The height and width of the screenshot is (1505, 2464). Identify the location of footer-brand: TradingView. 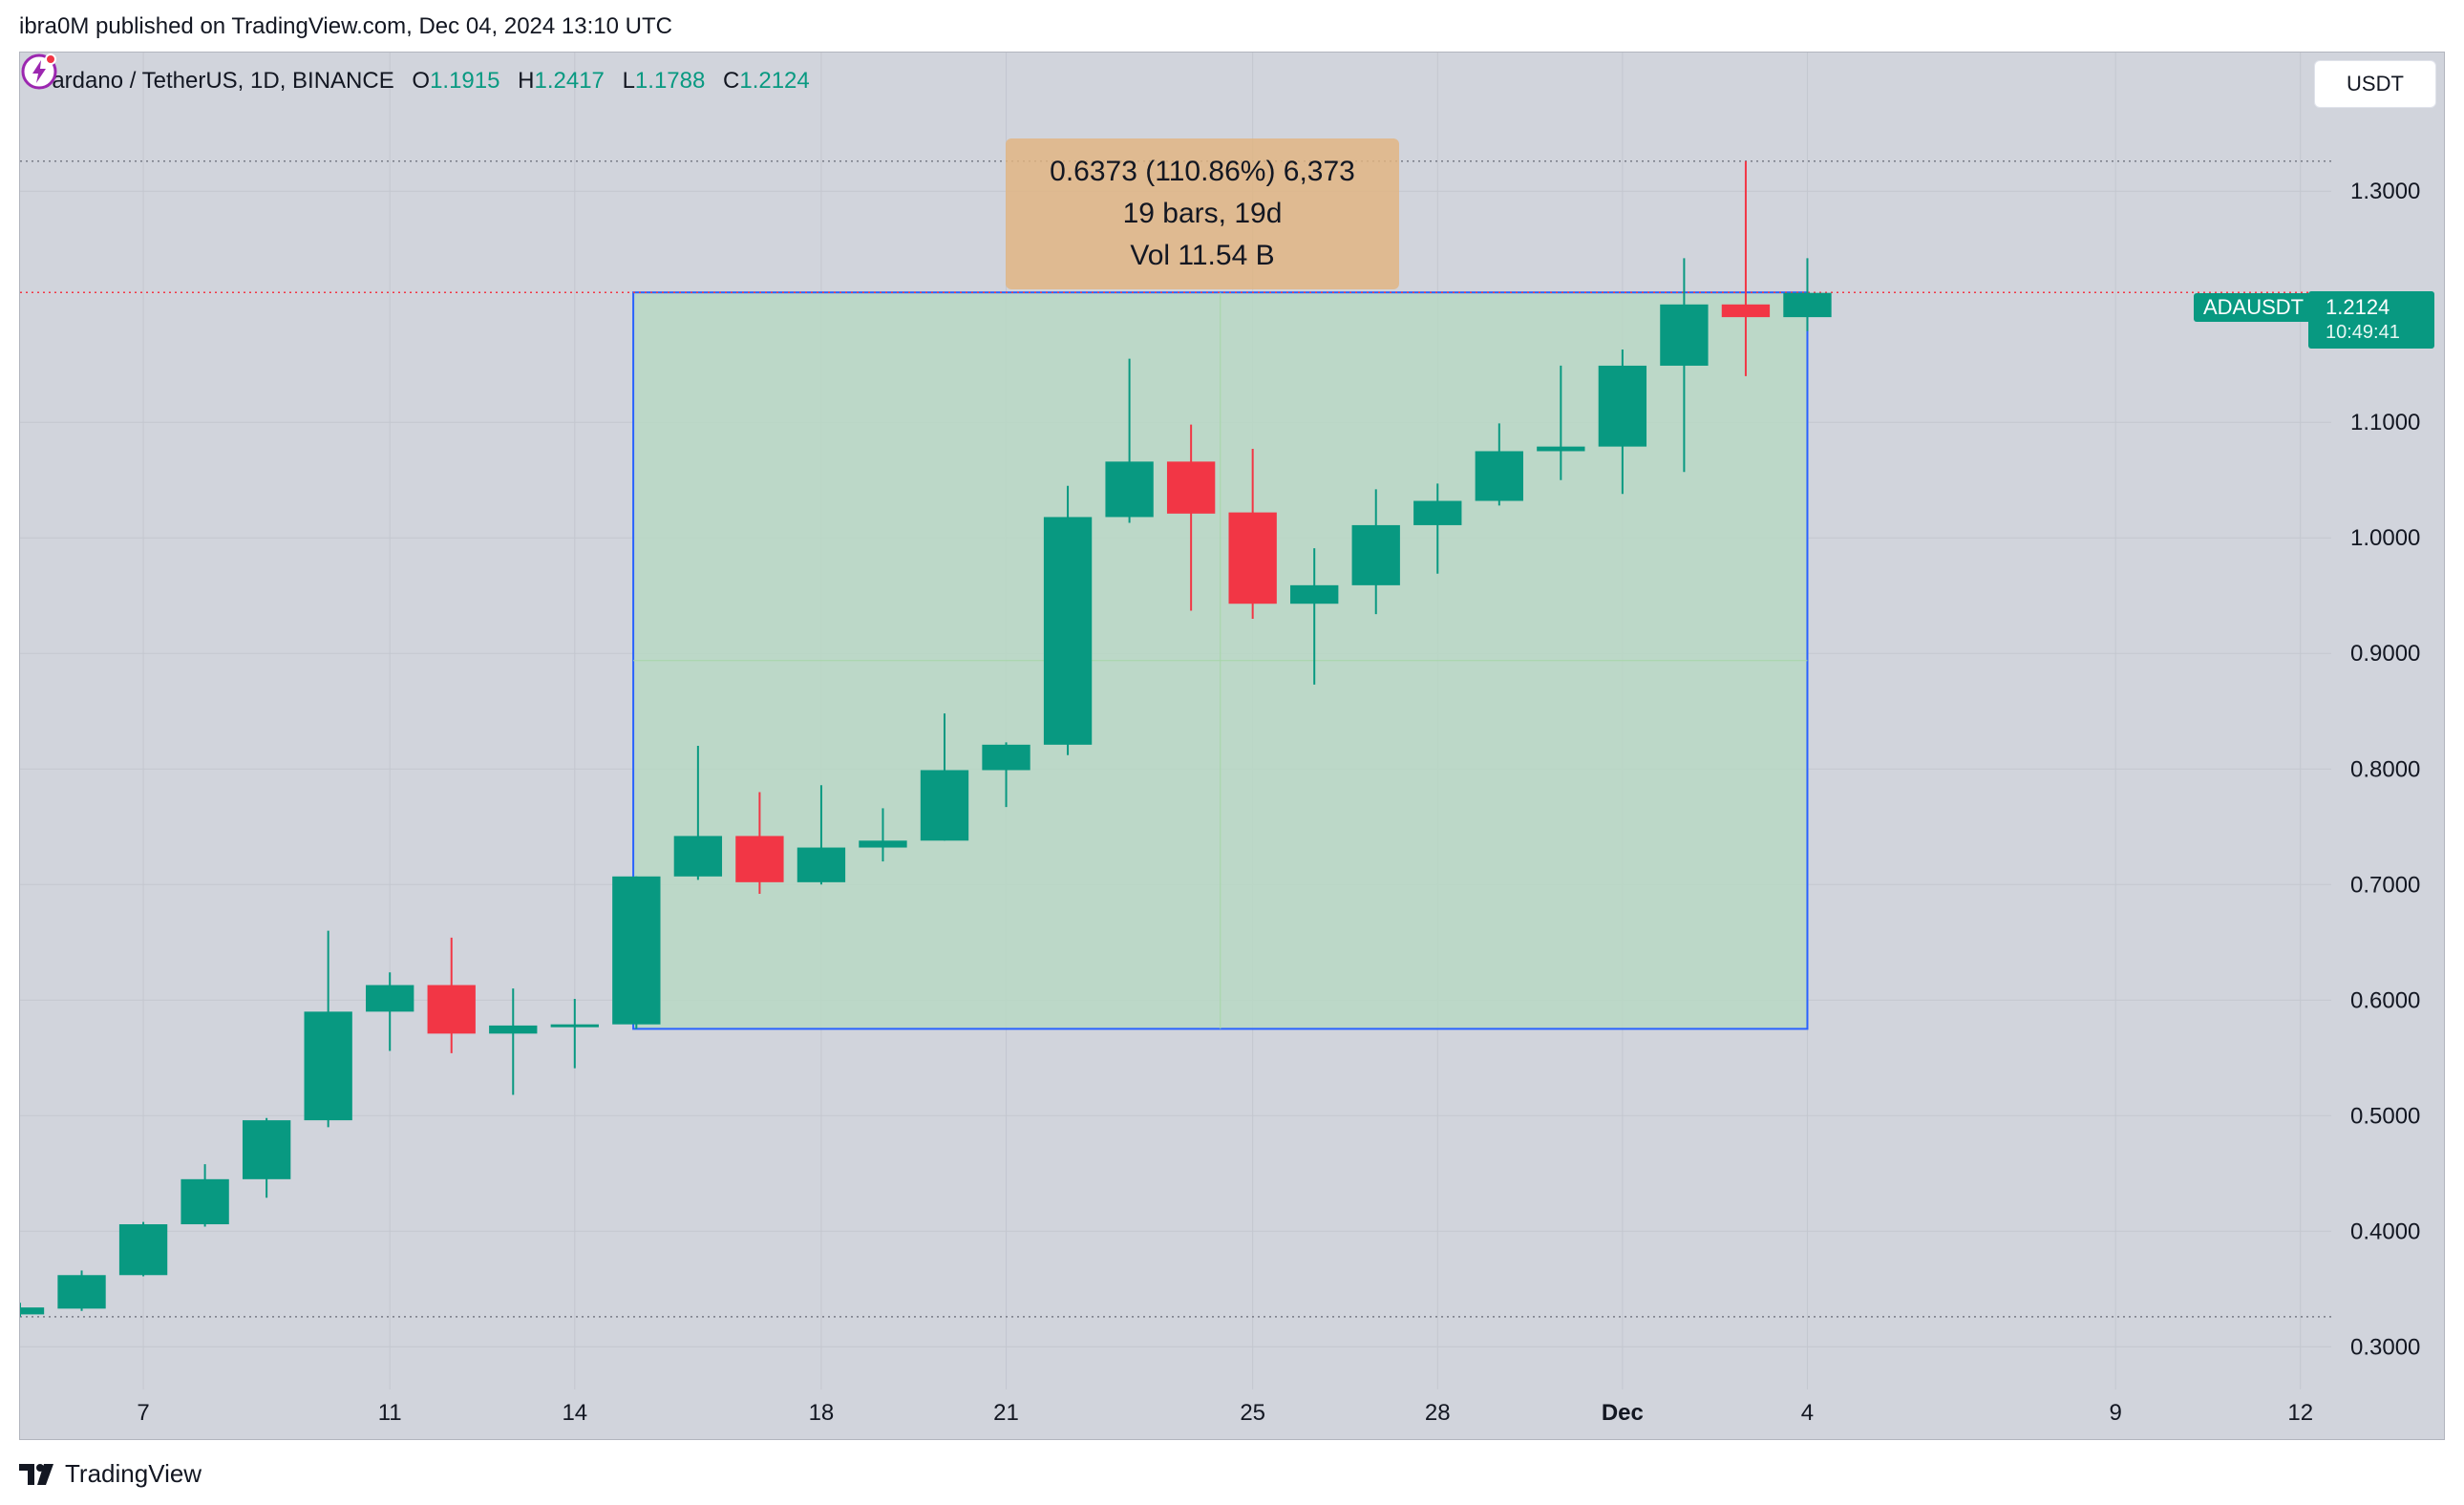
(133, 1473).